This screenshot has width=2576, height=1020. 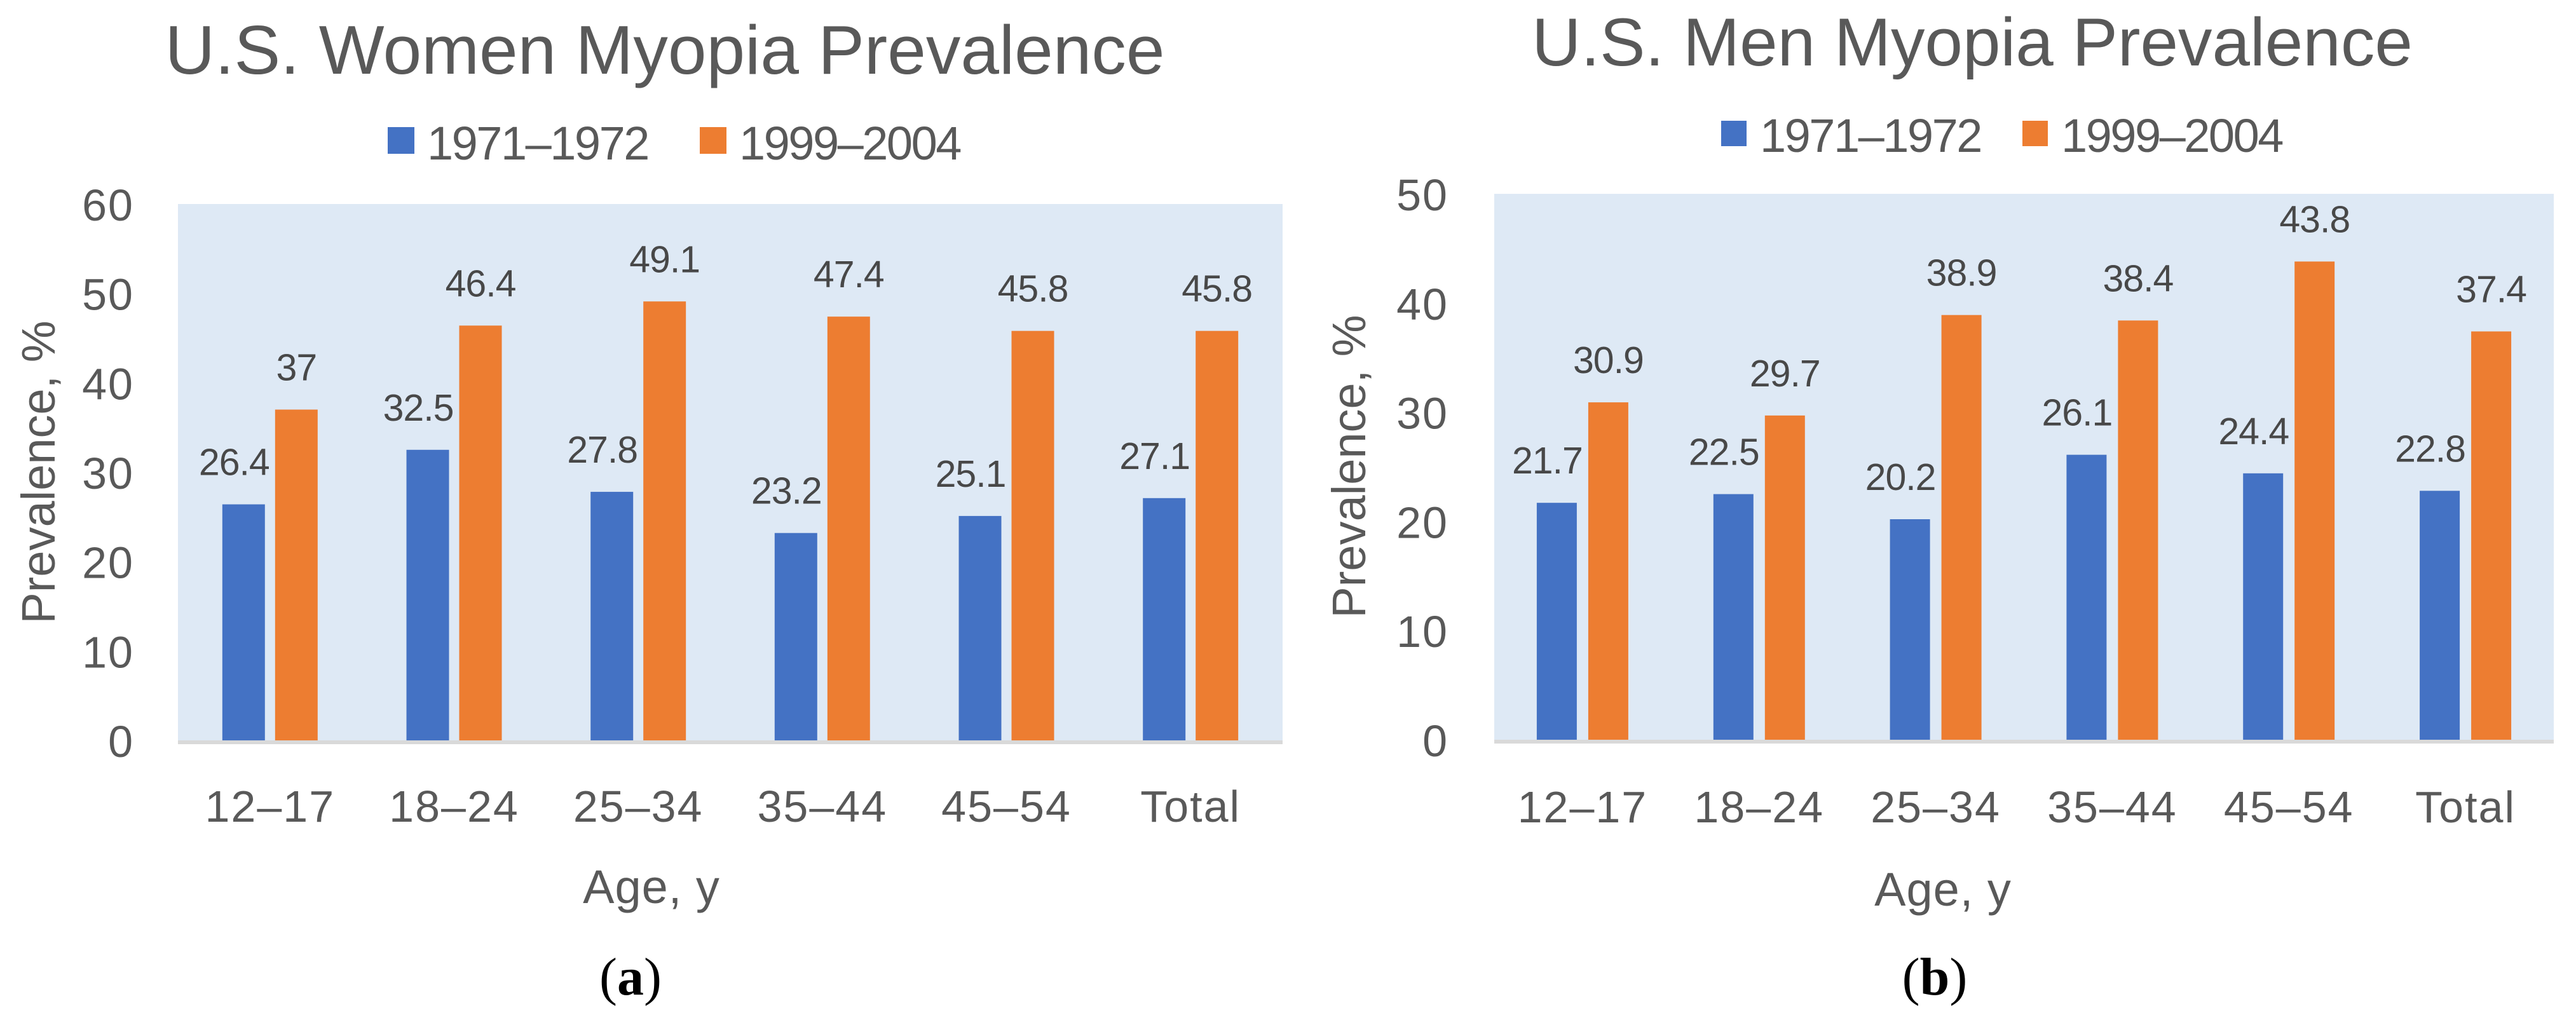 I want to click on svg-text: 37.4, so click(x=2491, y=289).